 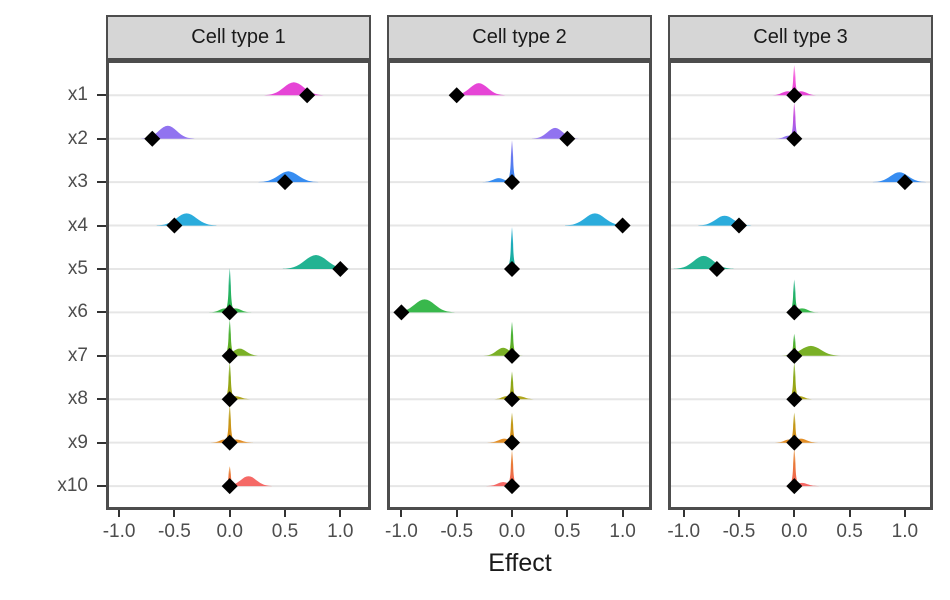 What do you see at coordinates (77, 355) in the screenshot?
I see `y-tick-label: x7` at bounding box center [77, 355].